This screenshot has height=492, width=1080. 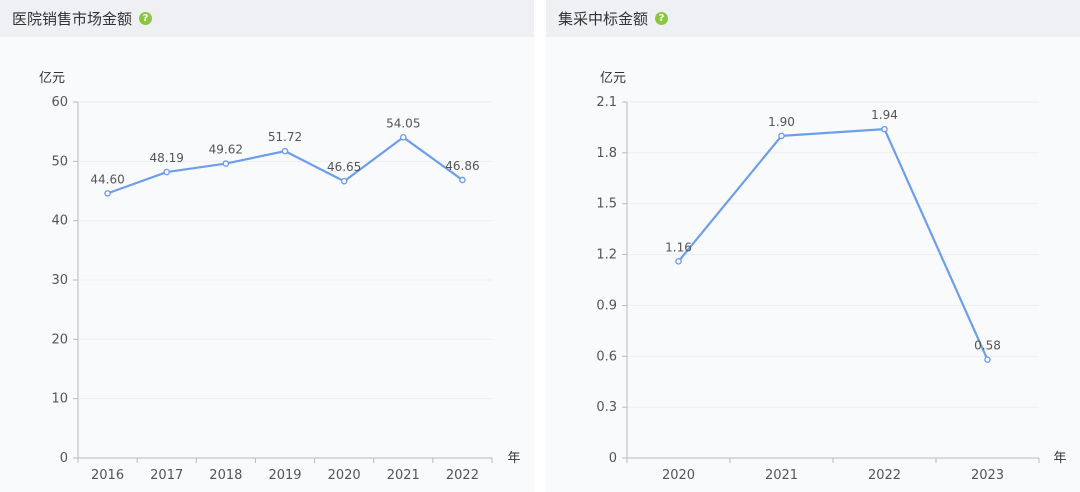 What do you see at coordinates (72, 19) in the screenshot?
I see `panel-title: 医院销售市场金额` at bounding box center [72, 19].